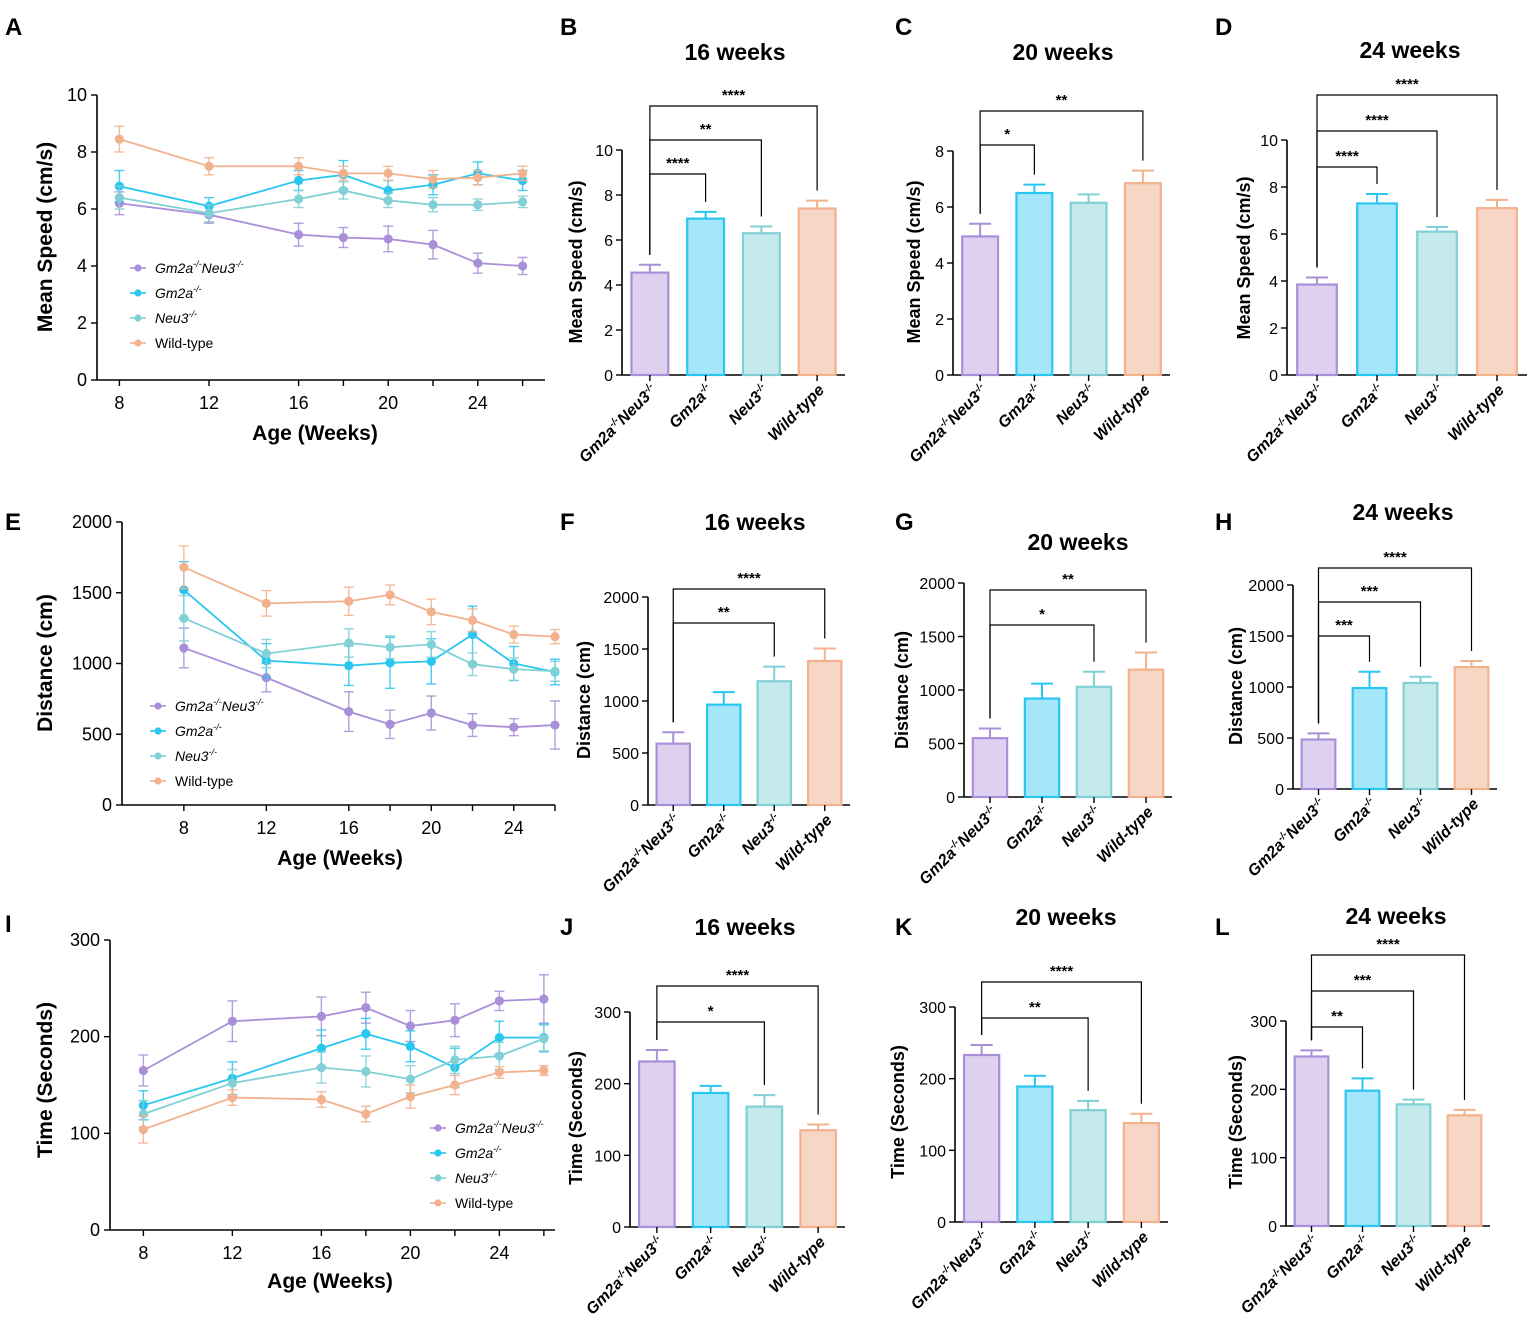  What do you see at coordinates (1273, 329) in the screenshot?
I see `y-tick-label: 2` at bounding box center [1273, 329].